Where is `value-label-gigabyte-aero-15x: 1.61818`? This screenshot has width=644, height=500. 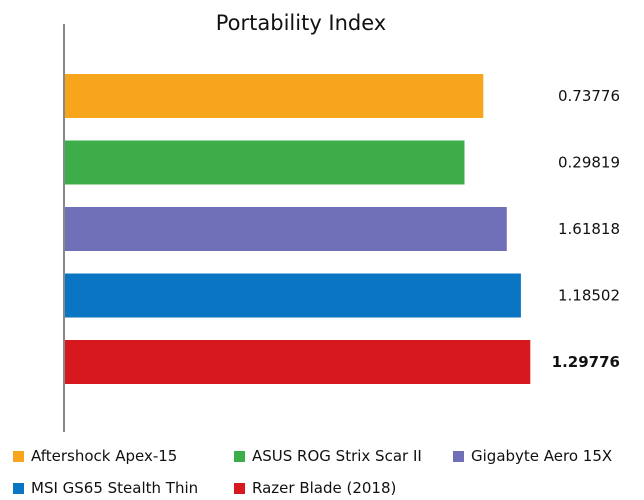 value-label-gigabyte-aero-15x: 1.61818 is located at coordinates (589, 229).